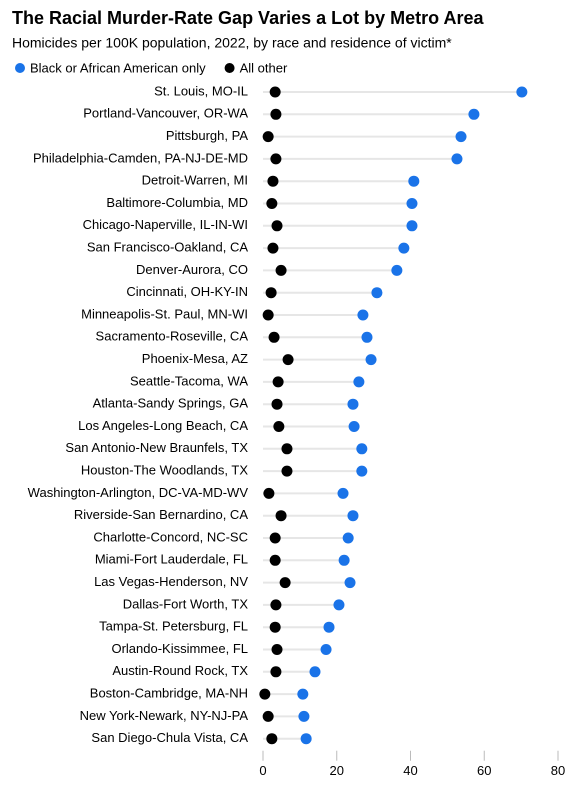  Describe the element at coordinates (165, 224) in the screenshot. I see `category-label: Chicago-Naperville, IL-IN-WI` at that location.